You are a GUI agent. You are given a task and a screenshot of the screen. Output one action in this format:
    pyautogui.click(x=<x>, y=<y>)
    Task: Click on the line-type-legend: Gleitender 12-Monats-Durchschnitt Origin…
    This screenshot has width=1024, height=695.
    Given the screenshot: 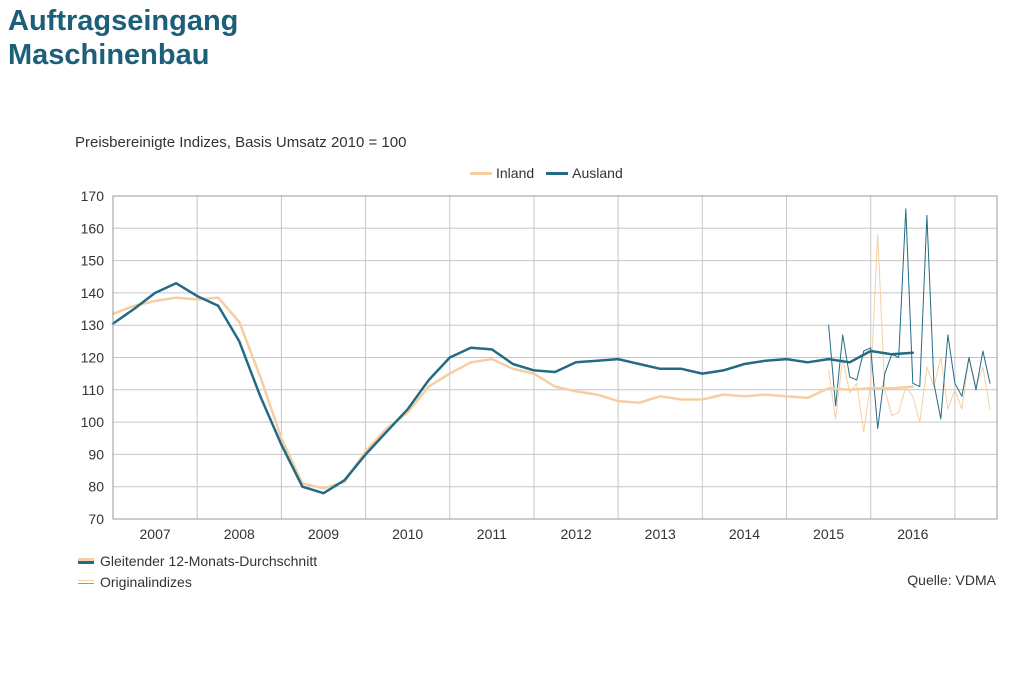 What is the action you would take?
    pyautogui.click(x=197, y=571)
    